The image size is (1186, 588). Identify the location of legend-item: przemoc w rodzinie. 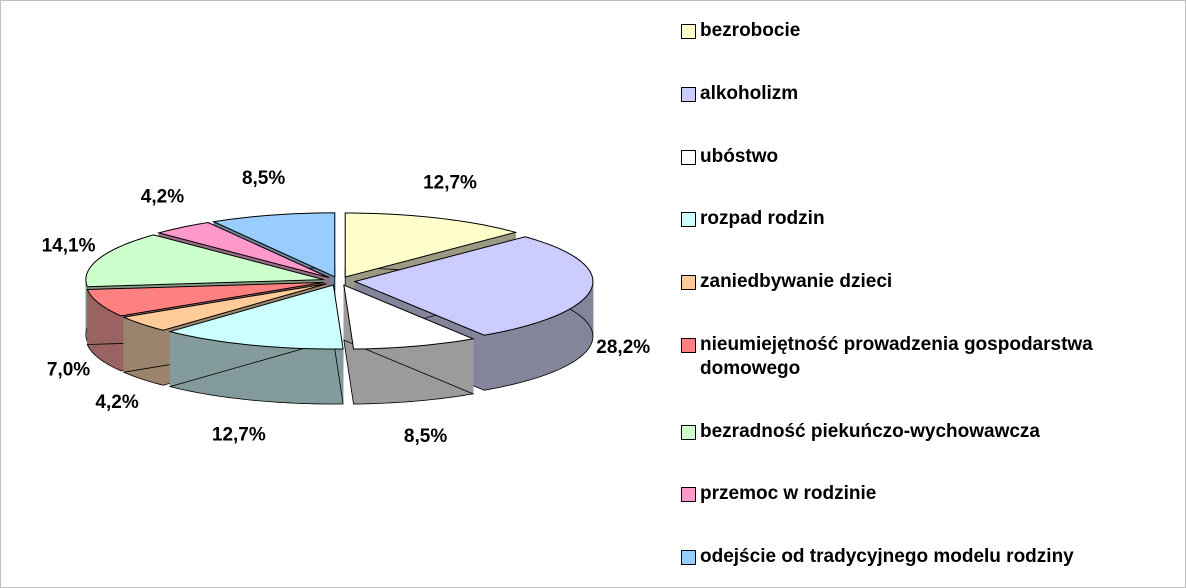
(926, 494).